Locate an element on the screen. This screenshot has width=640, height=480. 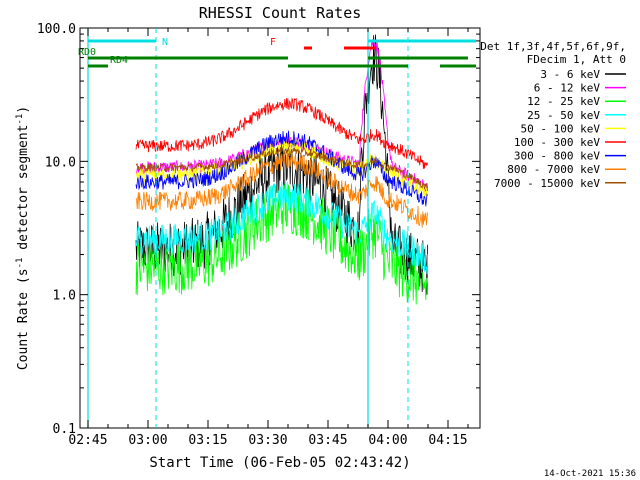
x-tick-label-1: 03:00 is located at coordinates (147, 440).